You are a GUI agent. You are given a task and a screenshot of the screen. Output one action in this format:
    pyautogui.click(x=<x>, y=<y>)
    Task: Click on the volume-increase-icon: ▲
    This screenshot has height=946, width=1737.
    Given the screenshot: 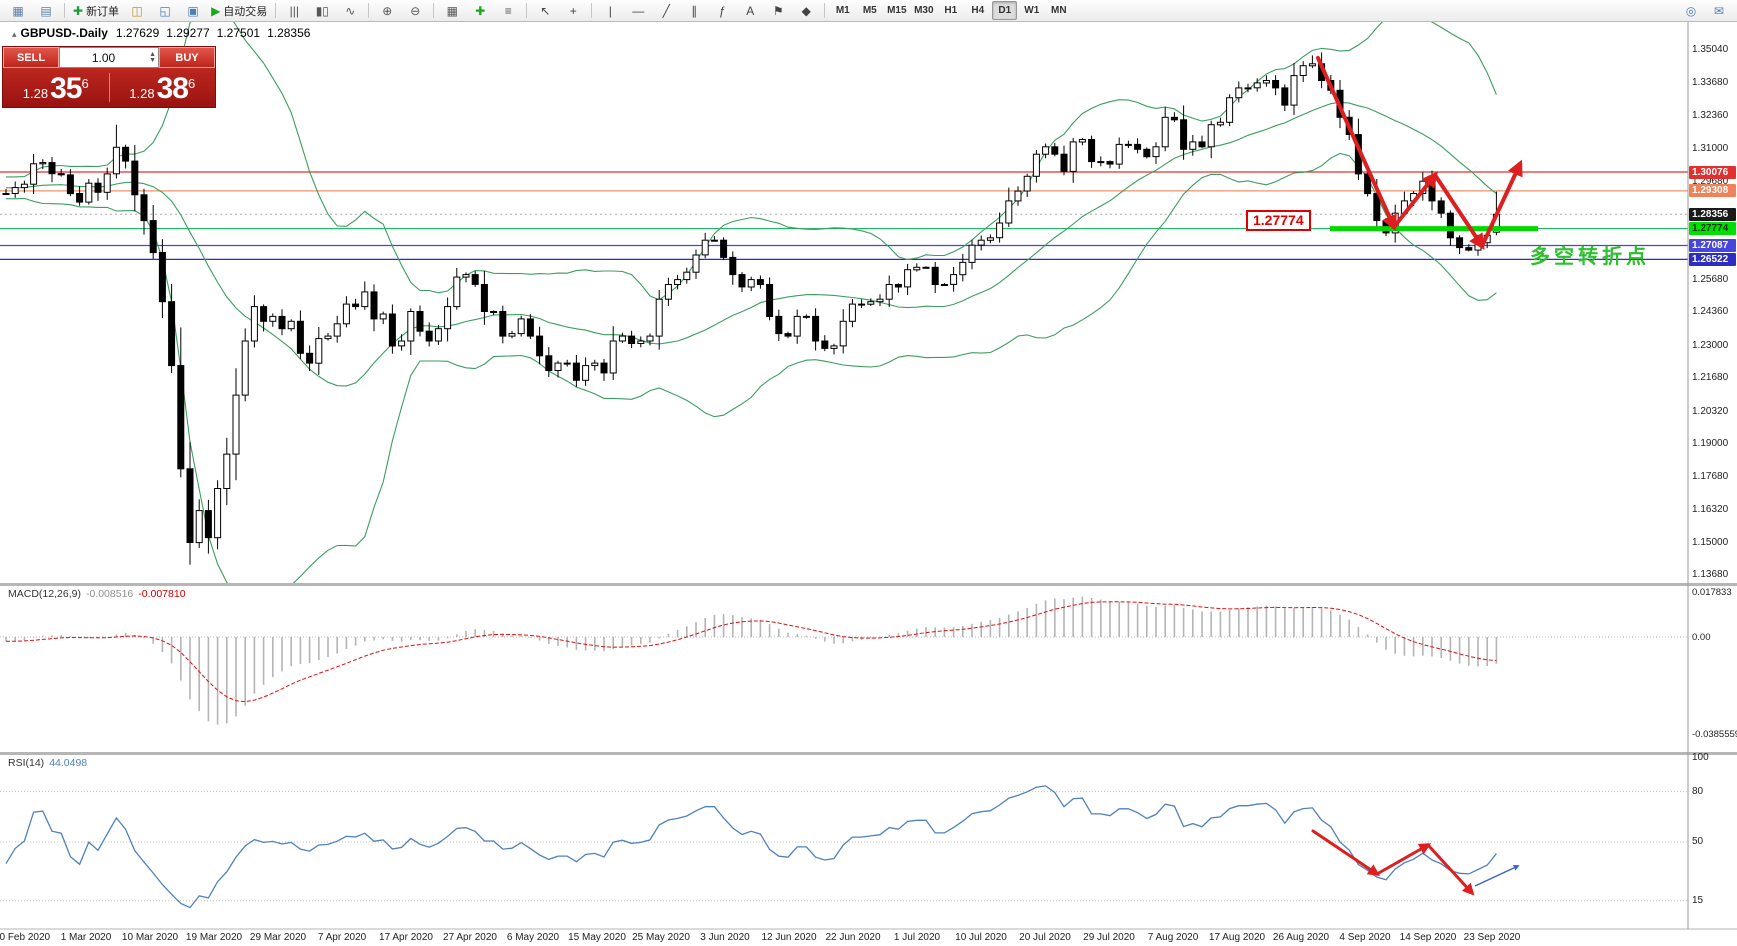 What is the action you would take?
    pyautogui.click(x=152, y=54)
    